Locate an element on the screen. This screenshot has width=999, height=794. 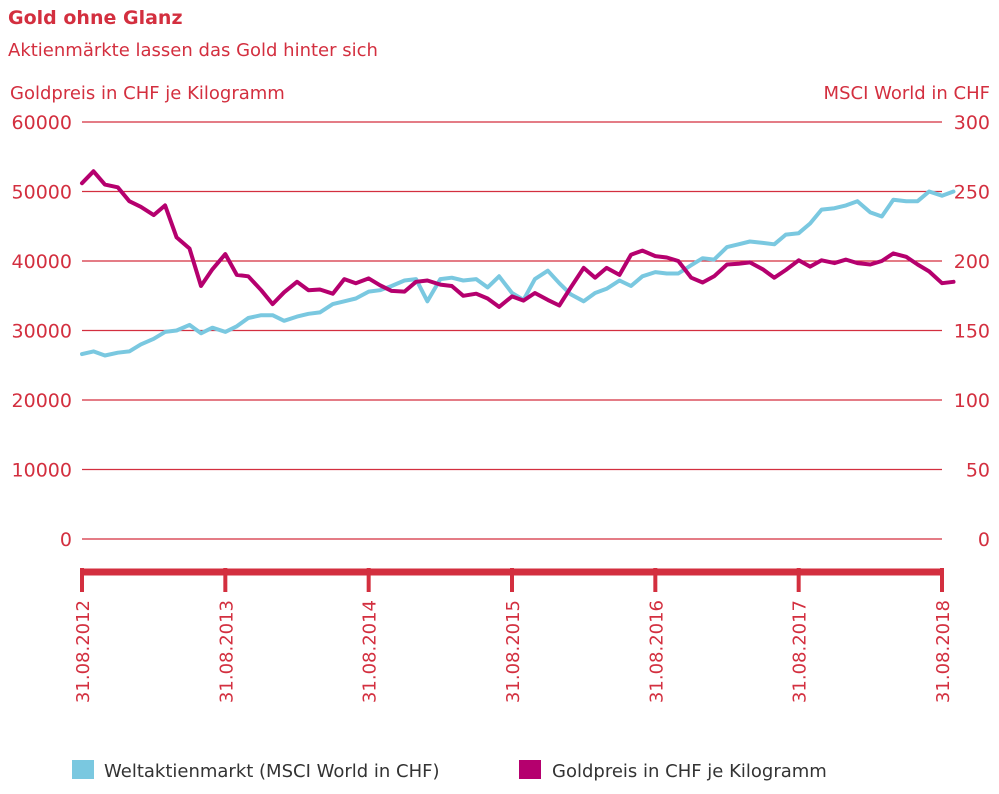
x-tick-label: 31.08.2017 is located at coordinates (800, 651).